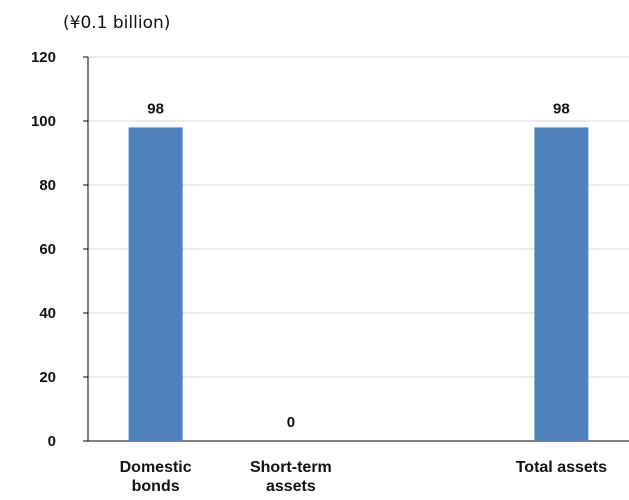 This screenshot has width=629, height=500. I want to click on y-tick-label: 120, so click(43, 57).